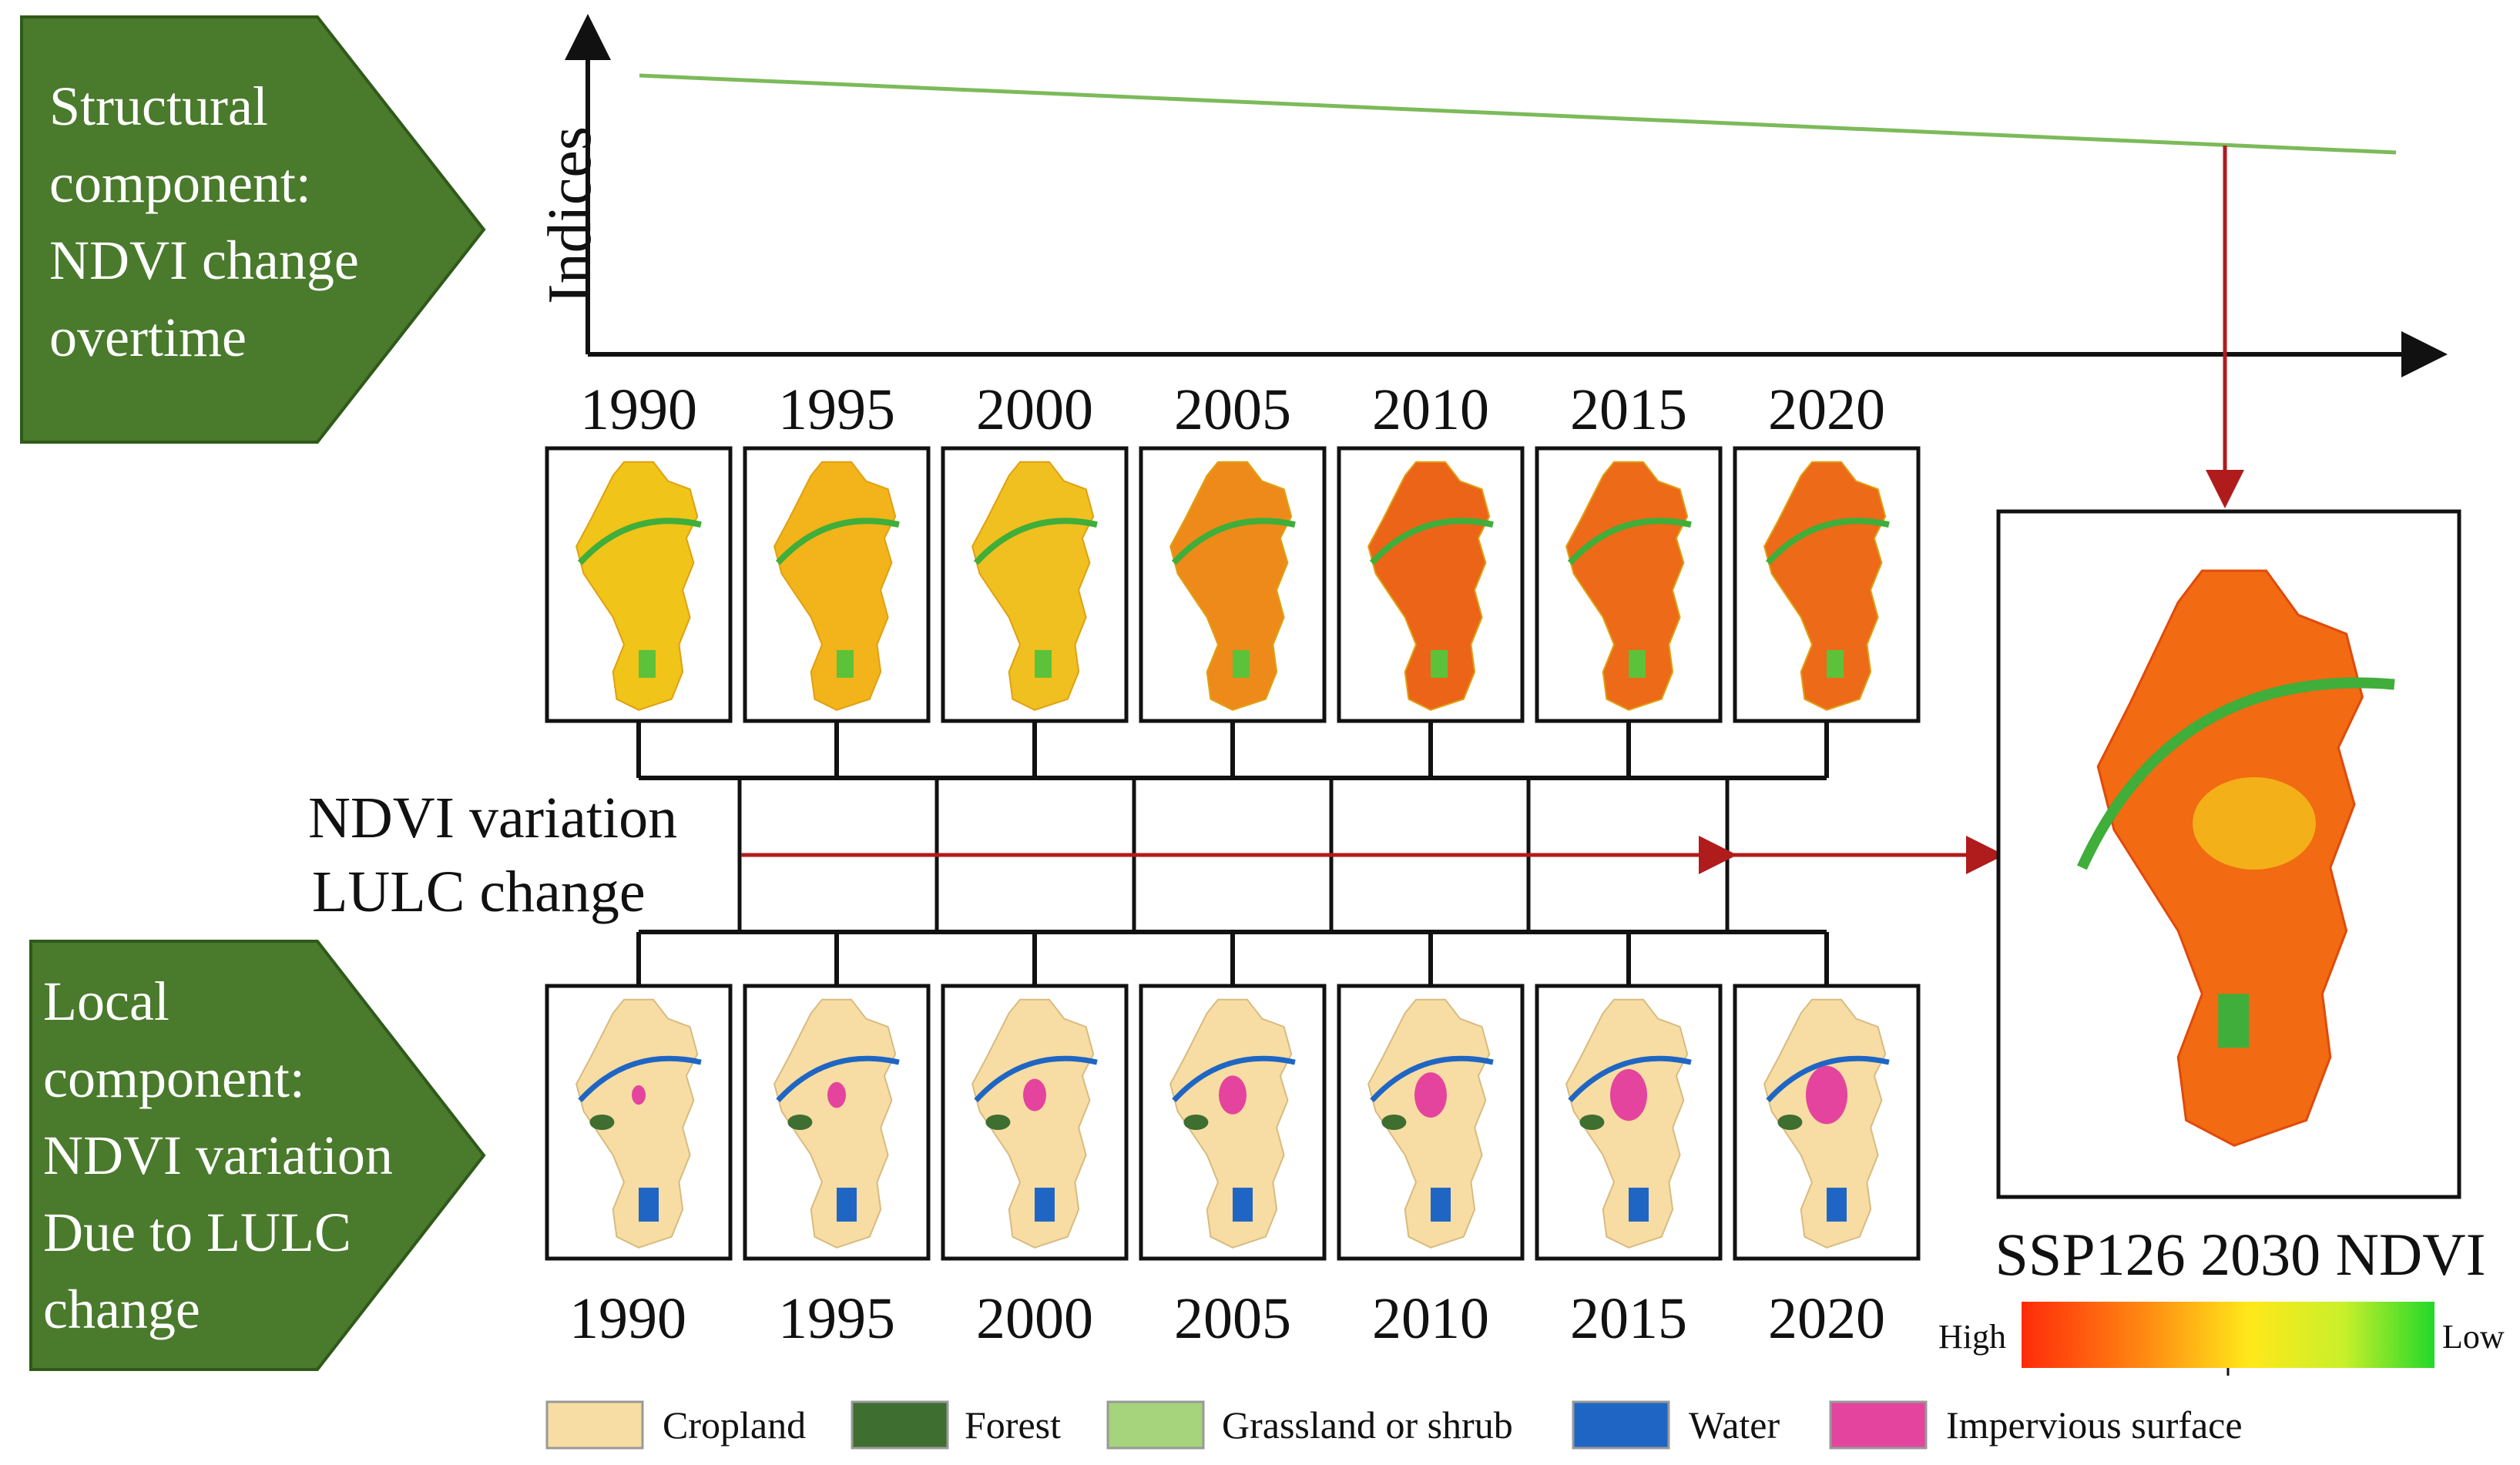 The height and width of the screenshot is (1465, 2520). What do you see at coordinates (1034, 1318) in the screenshot?
I see `year-label-bottom-2000: 2000` at bounding box center [1034, 1318].